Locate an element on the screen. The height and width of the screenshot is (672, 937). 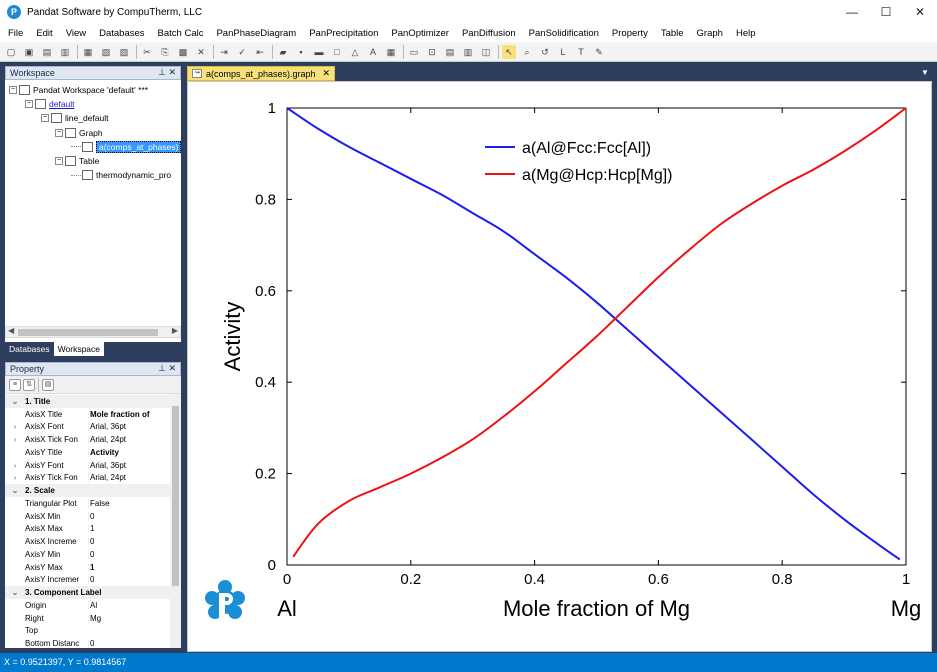
menu-panoptimizer: PanOptimizer is located at coordinates (420, 33).